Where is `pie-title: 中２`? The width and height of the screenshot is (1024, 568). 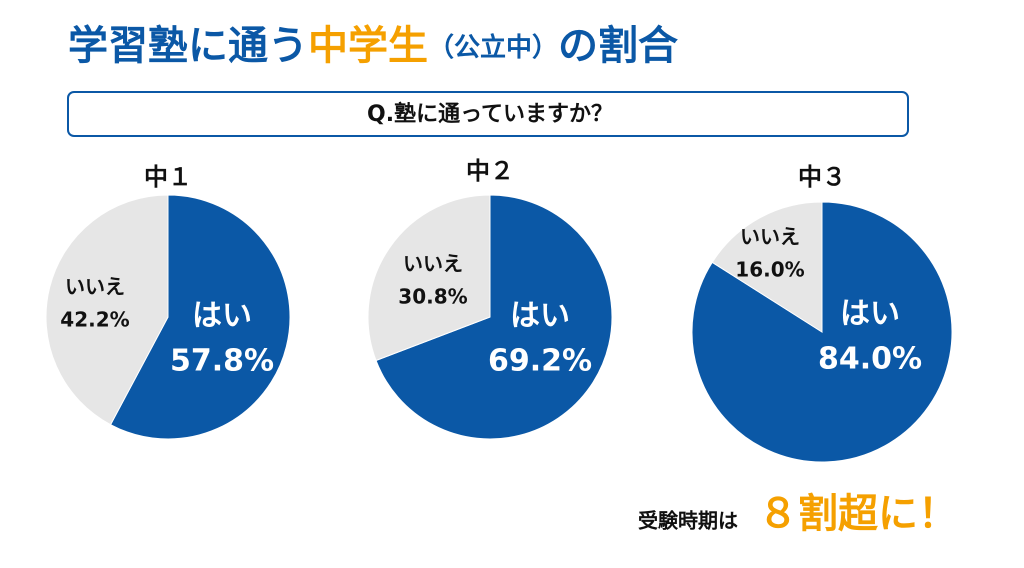 pie-title: 中２ is located at coordinates (490, 171).